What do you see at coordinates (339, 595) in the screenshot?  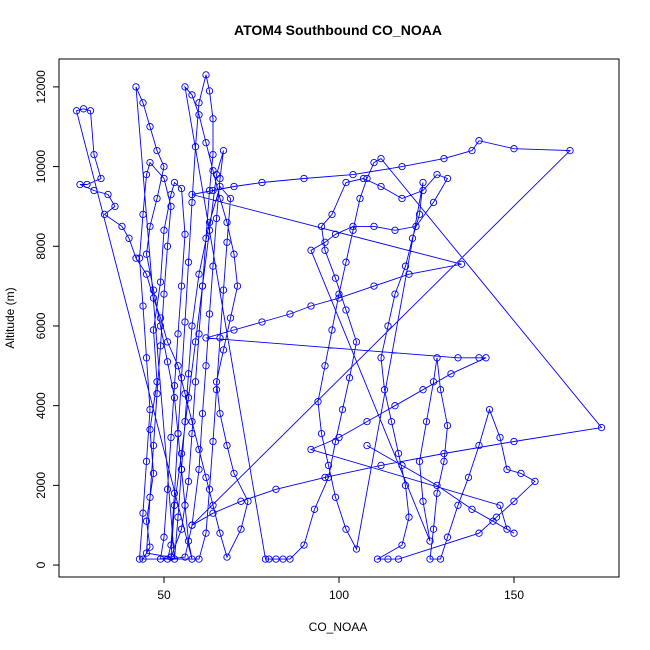 I see `x-tick-label: 100` at bounding box center [339, 595].